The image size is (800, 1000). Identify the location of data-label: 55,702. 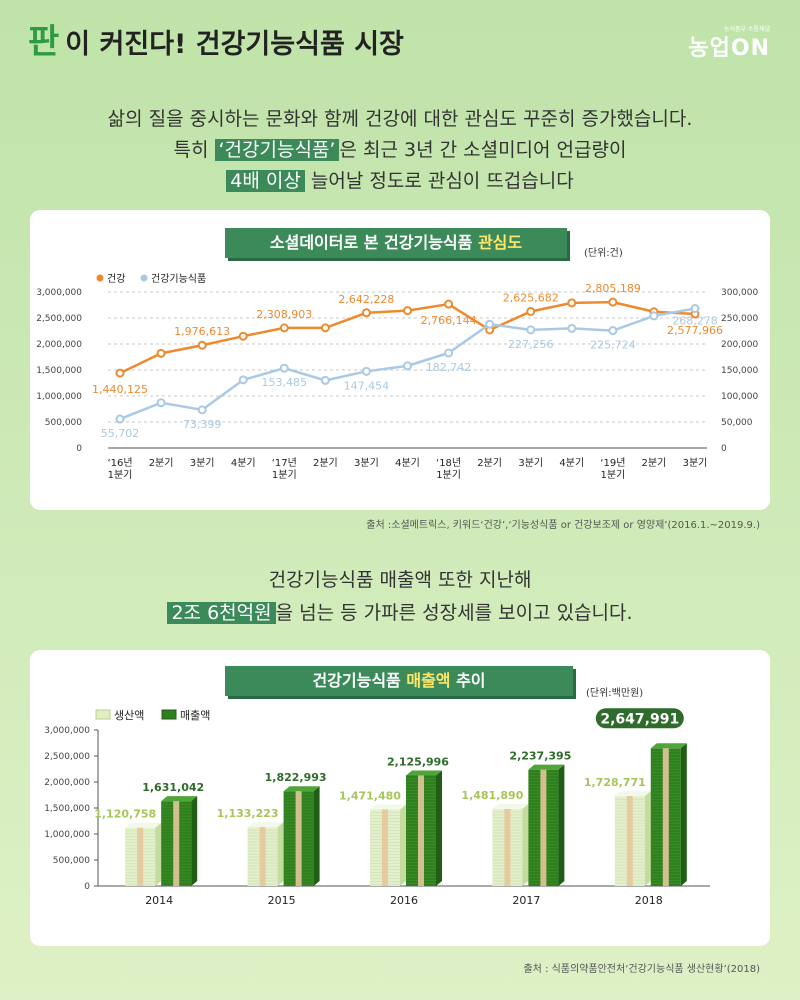
(120, 433).